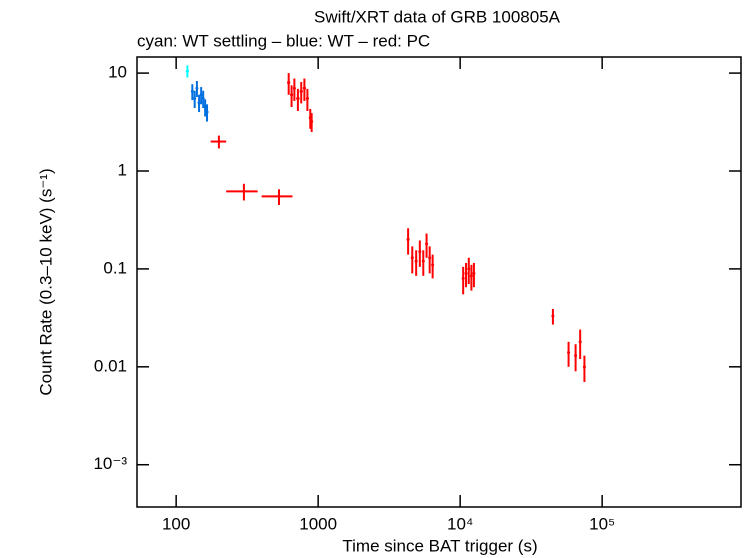 The height and width of the screenshot is (558, 746). I want to click on chart-subtitle: cyan: WT settling – blue: WT – red: PC, so click(283, 40).